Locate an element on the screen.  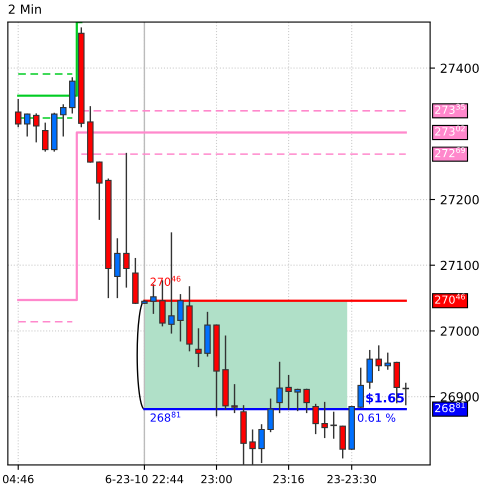
series-label: 268$^{81}$ is located at coordinates (165, 417).